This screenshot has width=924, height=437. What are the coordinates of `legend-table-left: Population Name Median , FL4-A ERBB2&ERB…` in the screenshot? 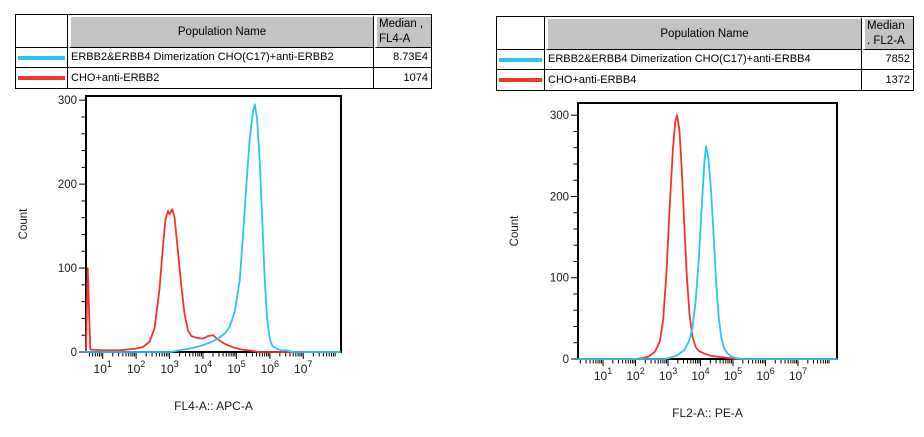 It's located at (223, 51).